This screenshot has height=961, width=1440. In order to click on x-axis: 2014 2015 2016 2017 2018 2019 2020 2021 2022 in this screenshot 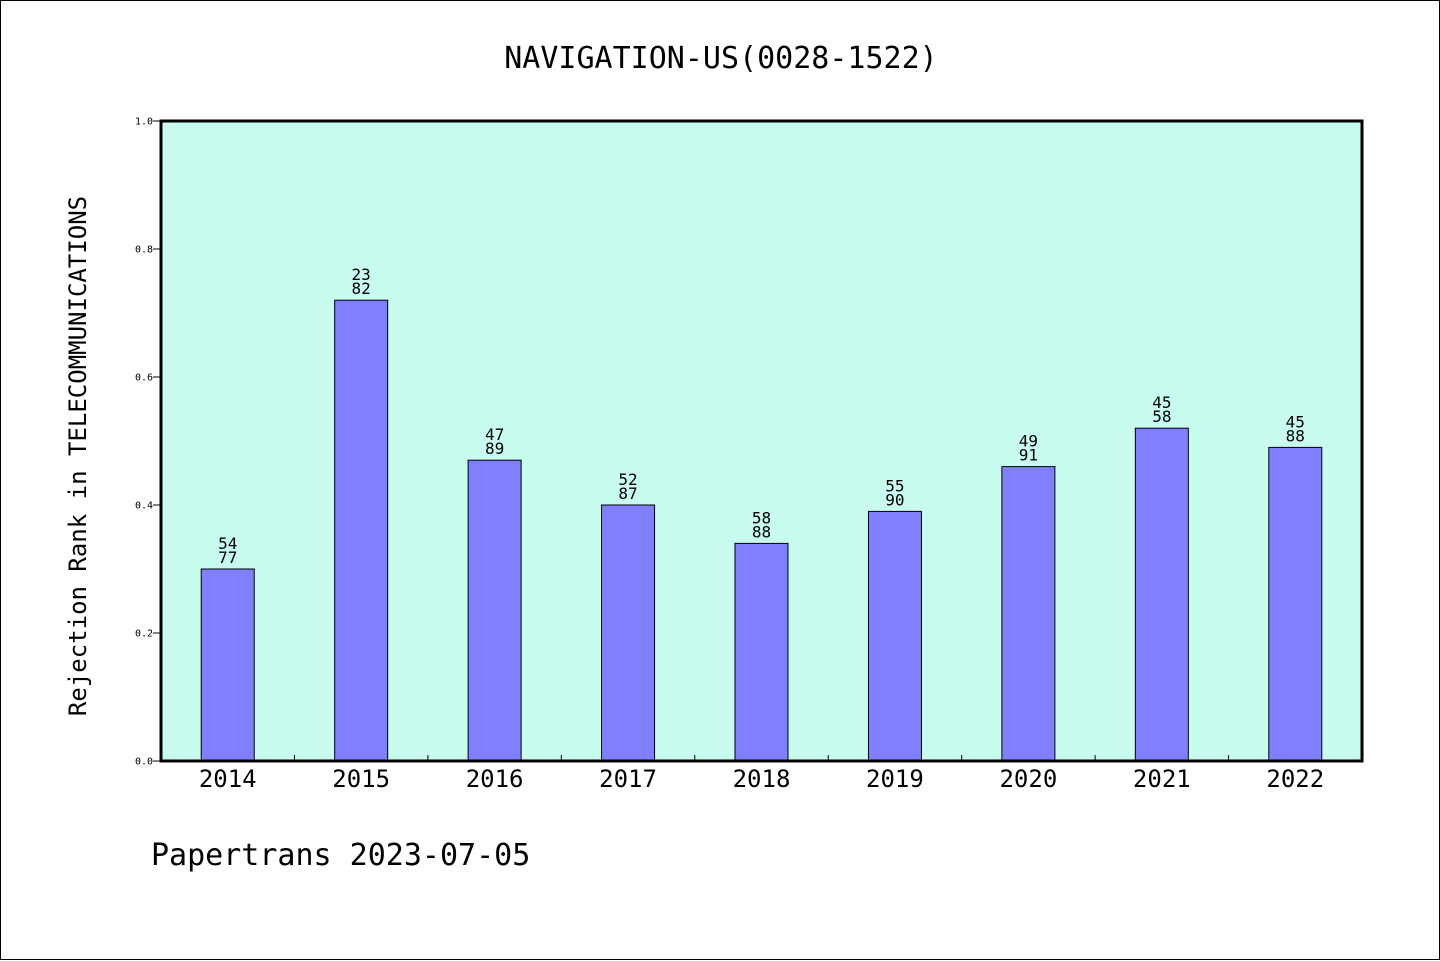, I will do `click(761, 774)`.